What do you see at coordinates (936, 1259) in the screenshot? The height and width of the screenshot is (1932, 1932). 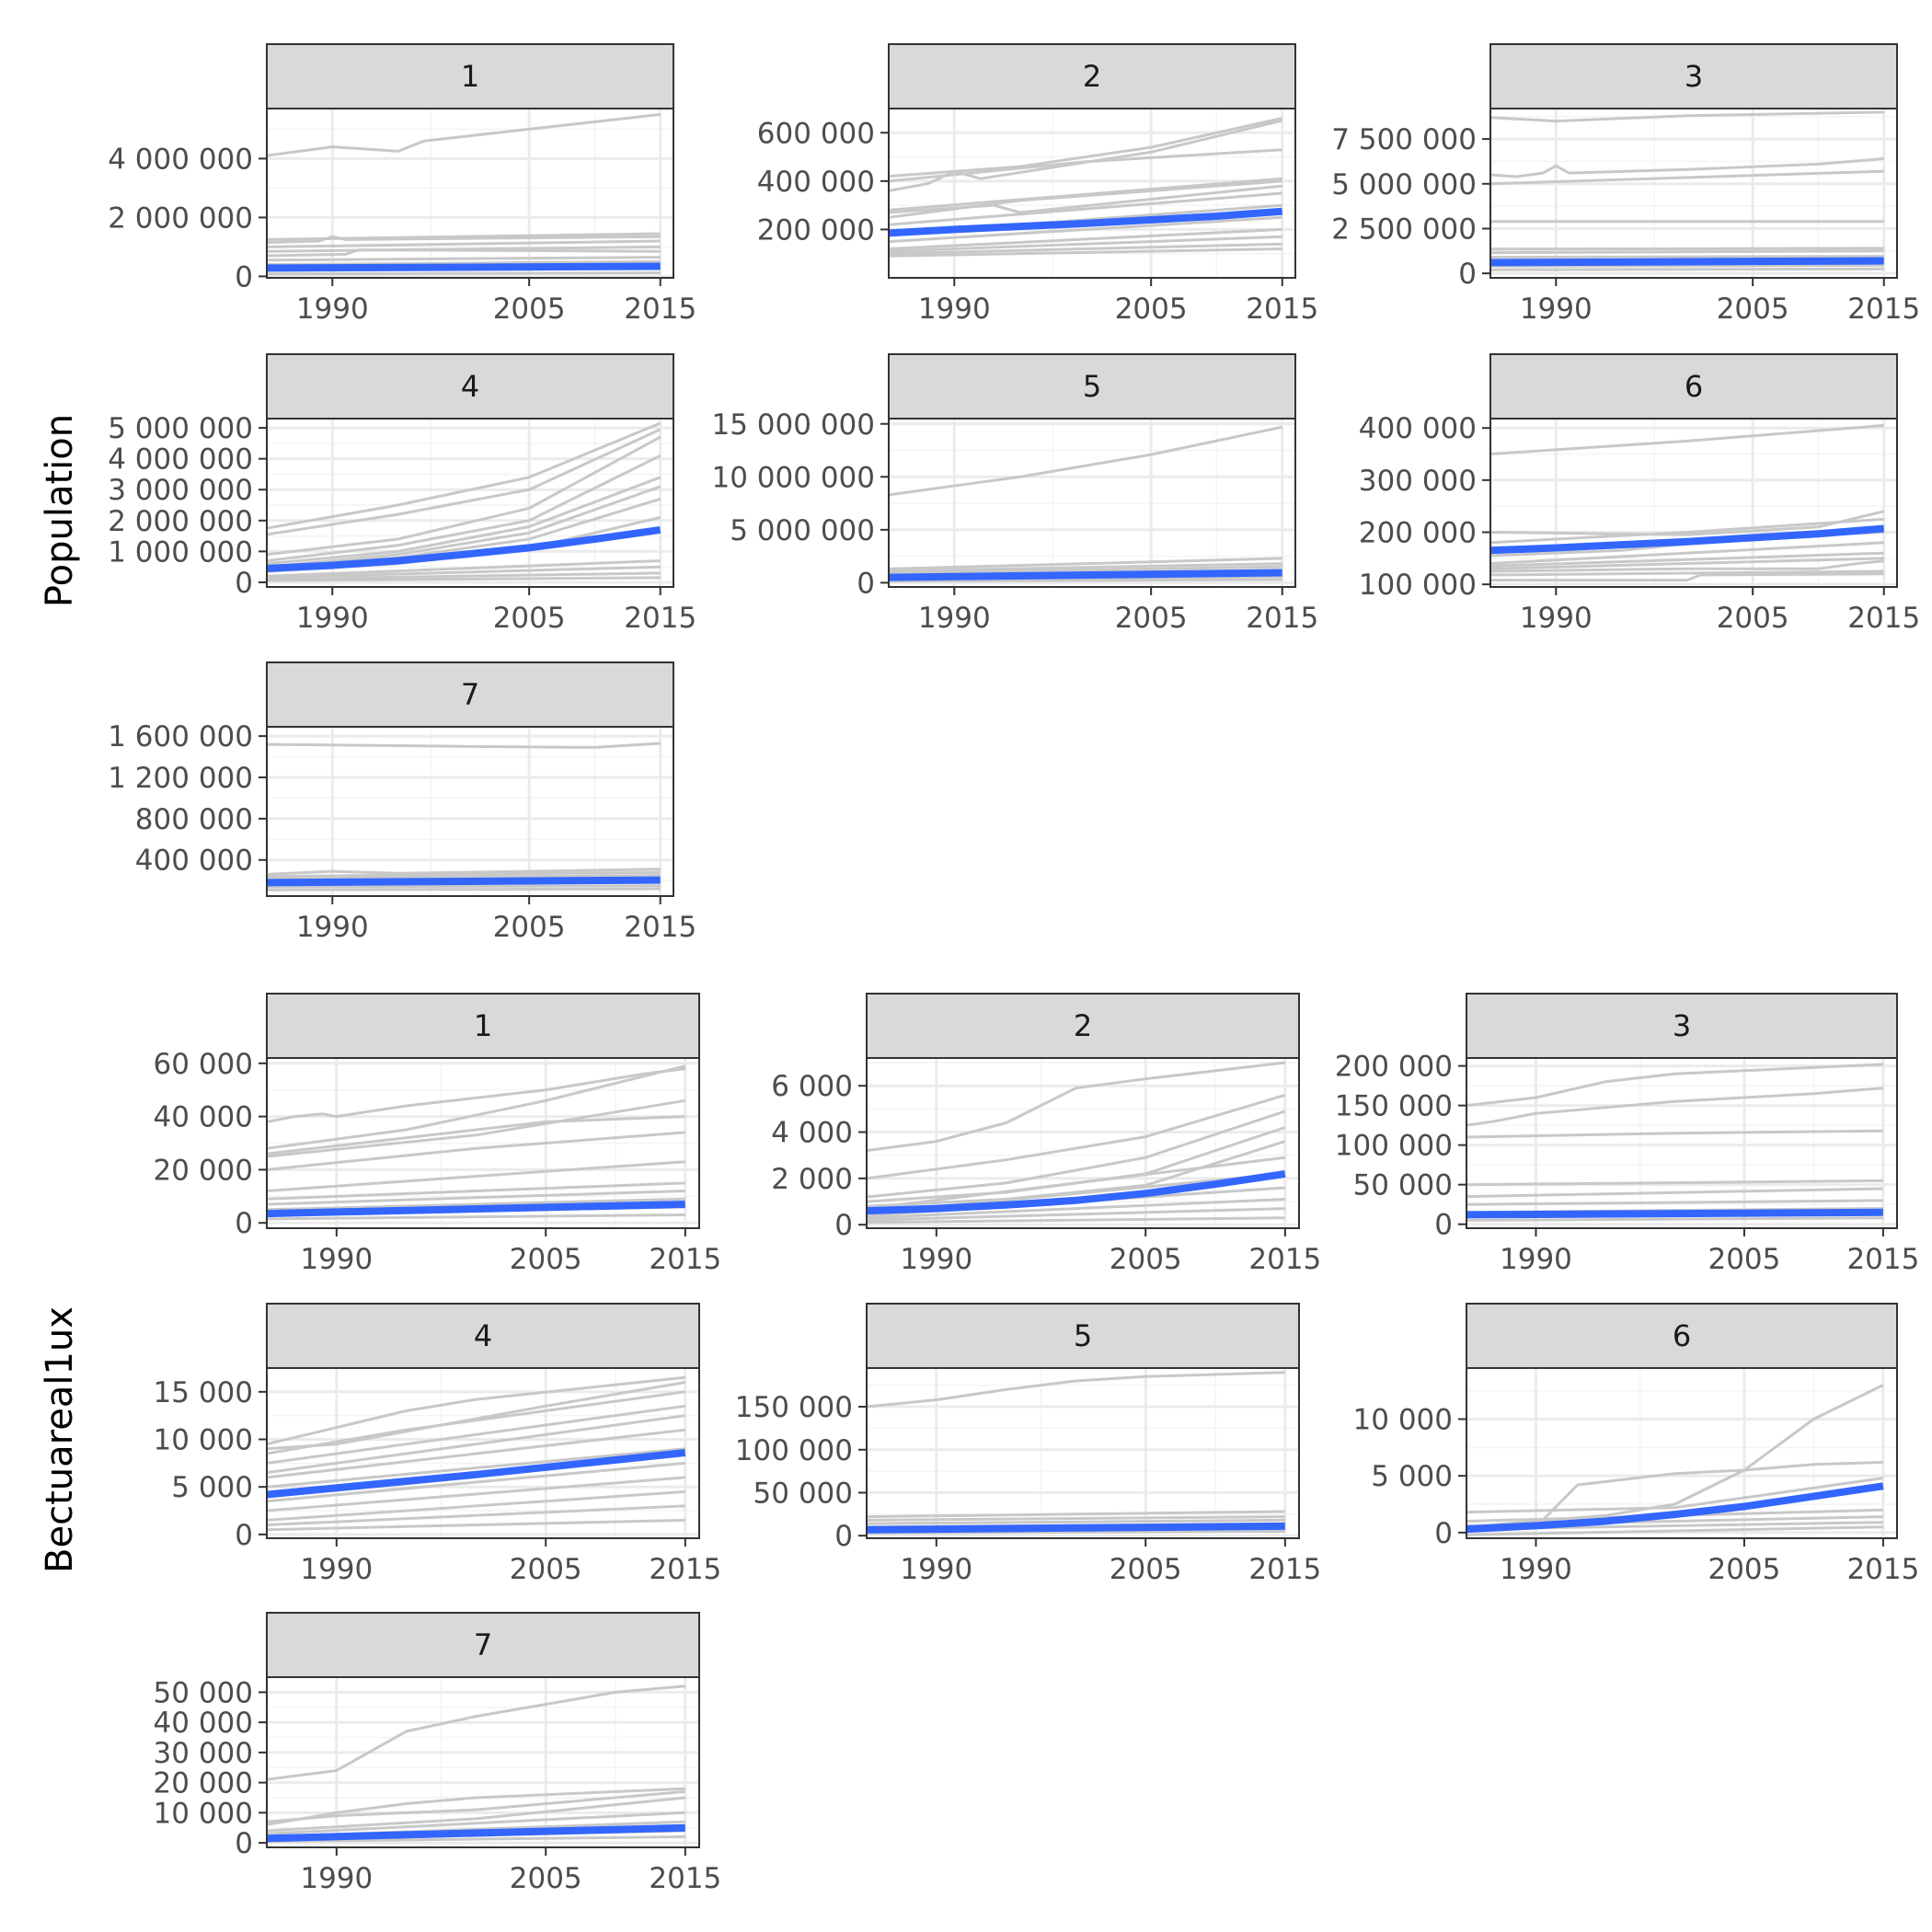 I see `x-tick-label-bectuareal1ux-2: 1990` at bounding box center [936, 1259].